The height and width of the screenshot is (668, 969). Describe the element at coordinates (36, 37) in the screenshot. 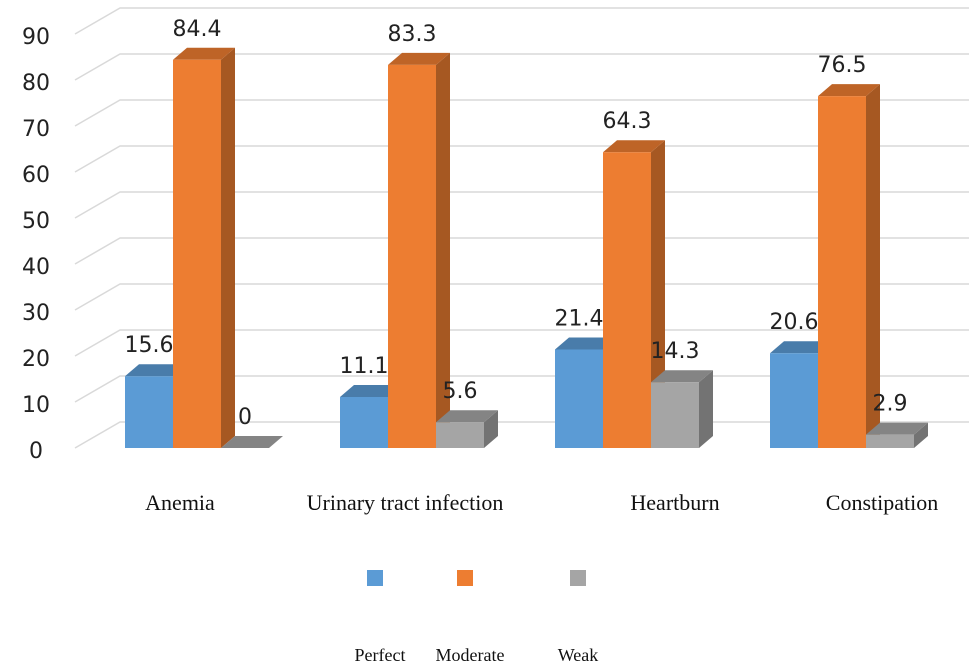

I see `y-tick-label: 90` at that location.